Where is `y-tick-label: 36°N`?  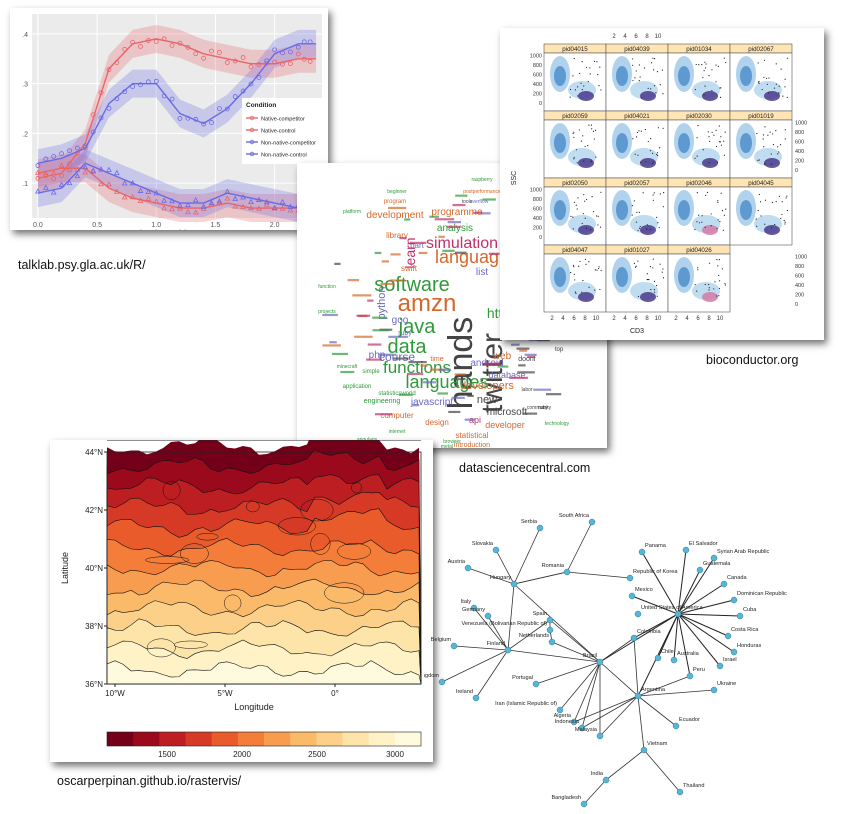 y-tick-label: 36°N is located at coordinates (94, 684).